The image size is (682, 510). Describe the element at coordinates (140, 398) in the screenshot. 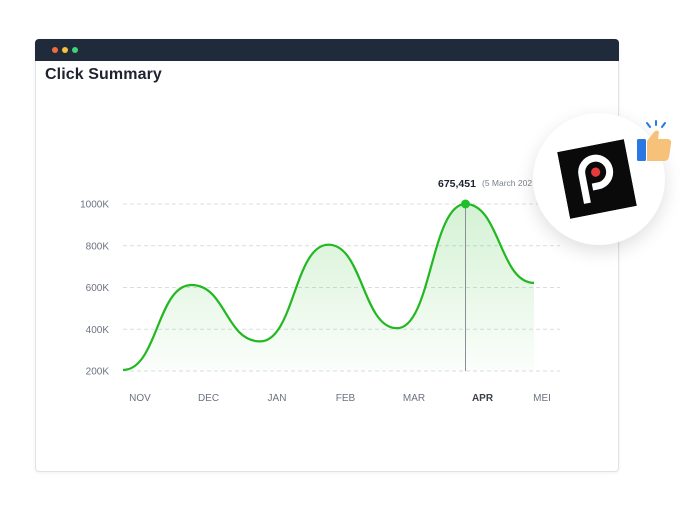

I see `x-tick-label: NOV` at that location.